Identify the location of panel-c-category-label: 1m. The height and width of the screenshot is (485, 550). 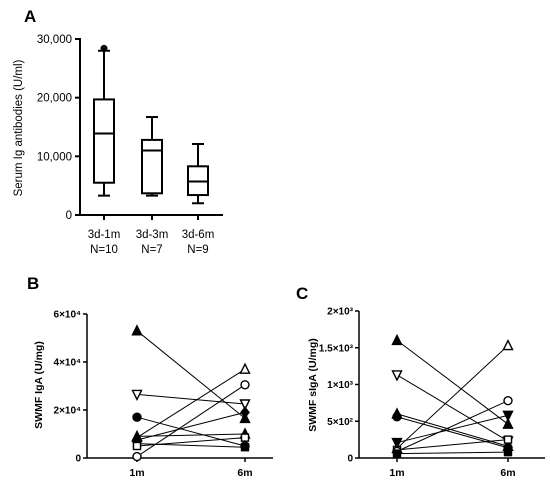
(396, 473).